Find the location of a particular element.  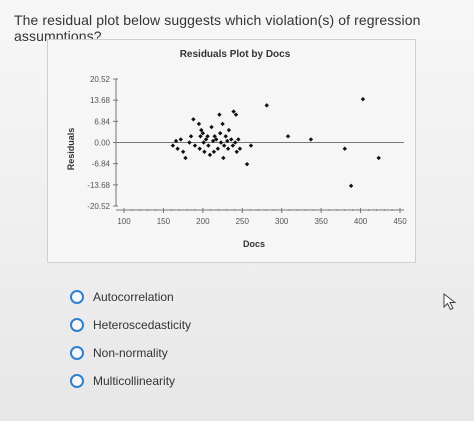

option-label: Non-normality is located at coordinates (130, 353).